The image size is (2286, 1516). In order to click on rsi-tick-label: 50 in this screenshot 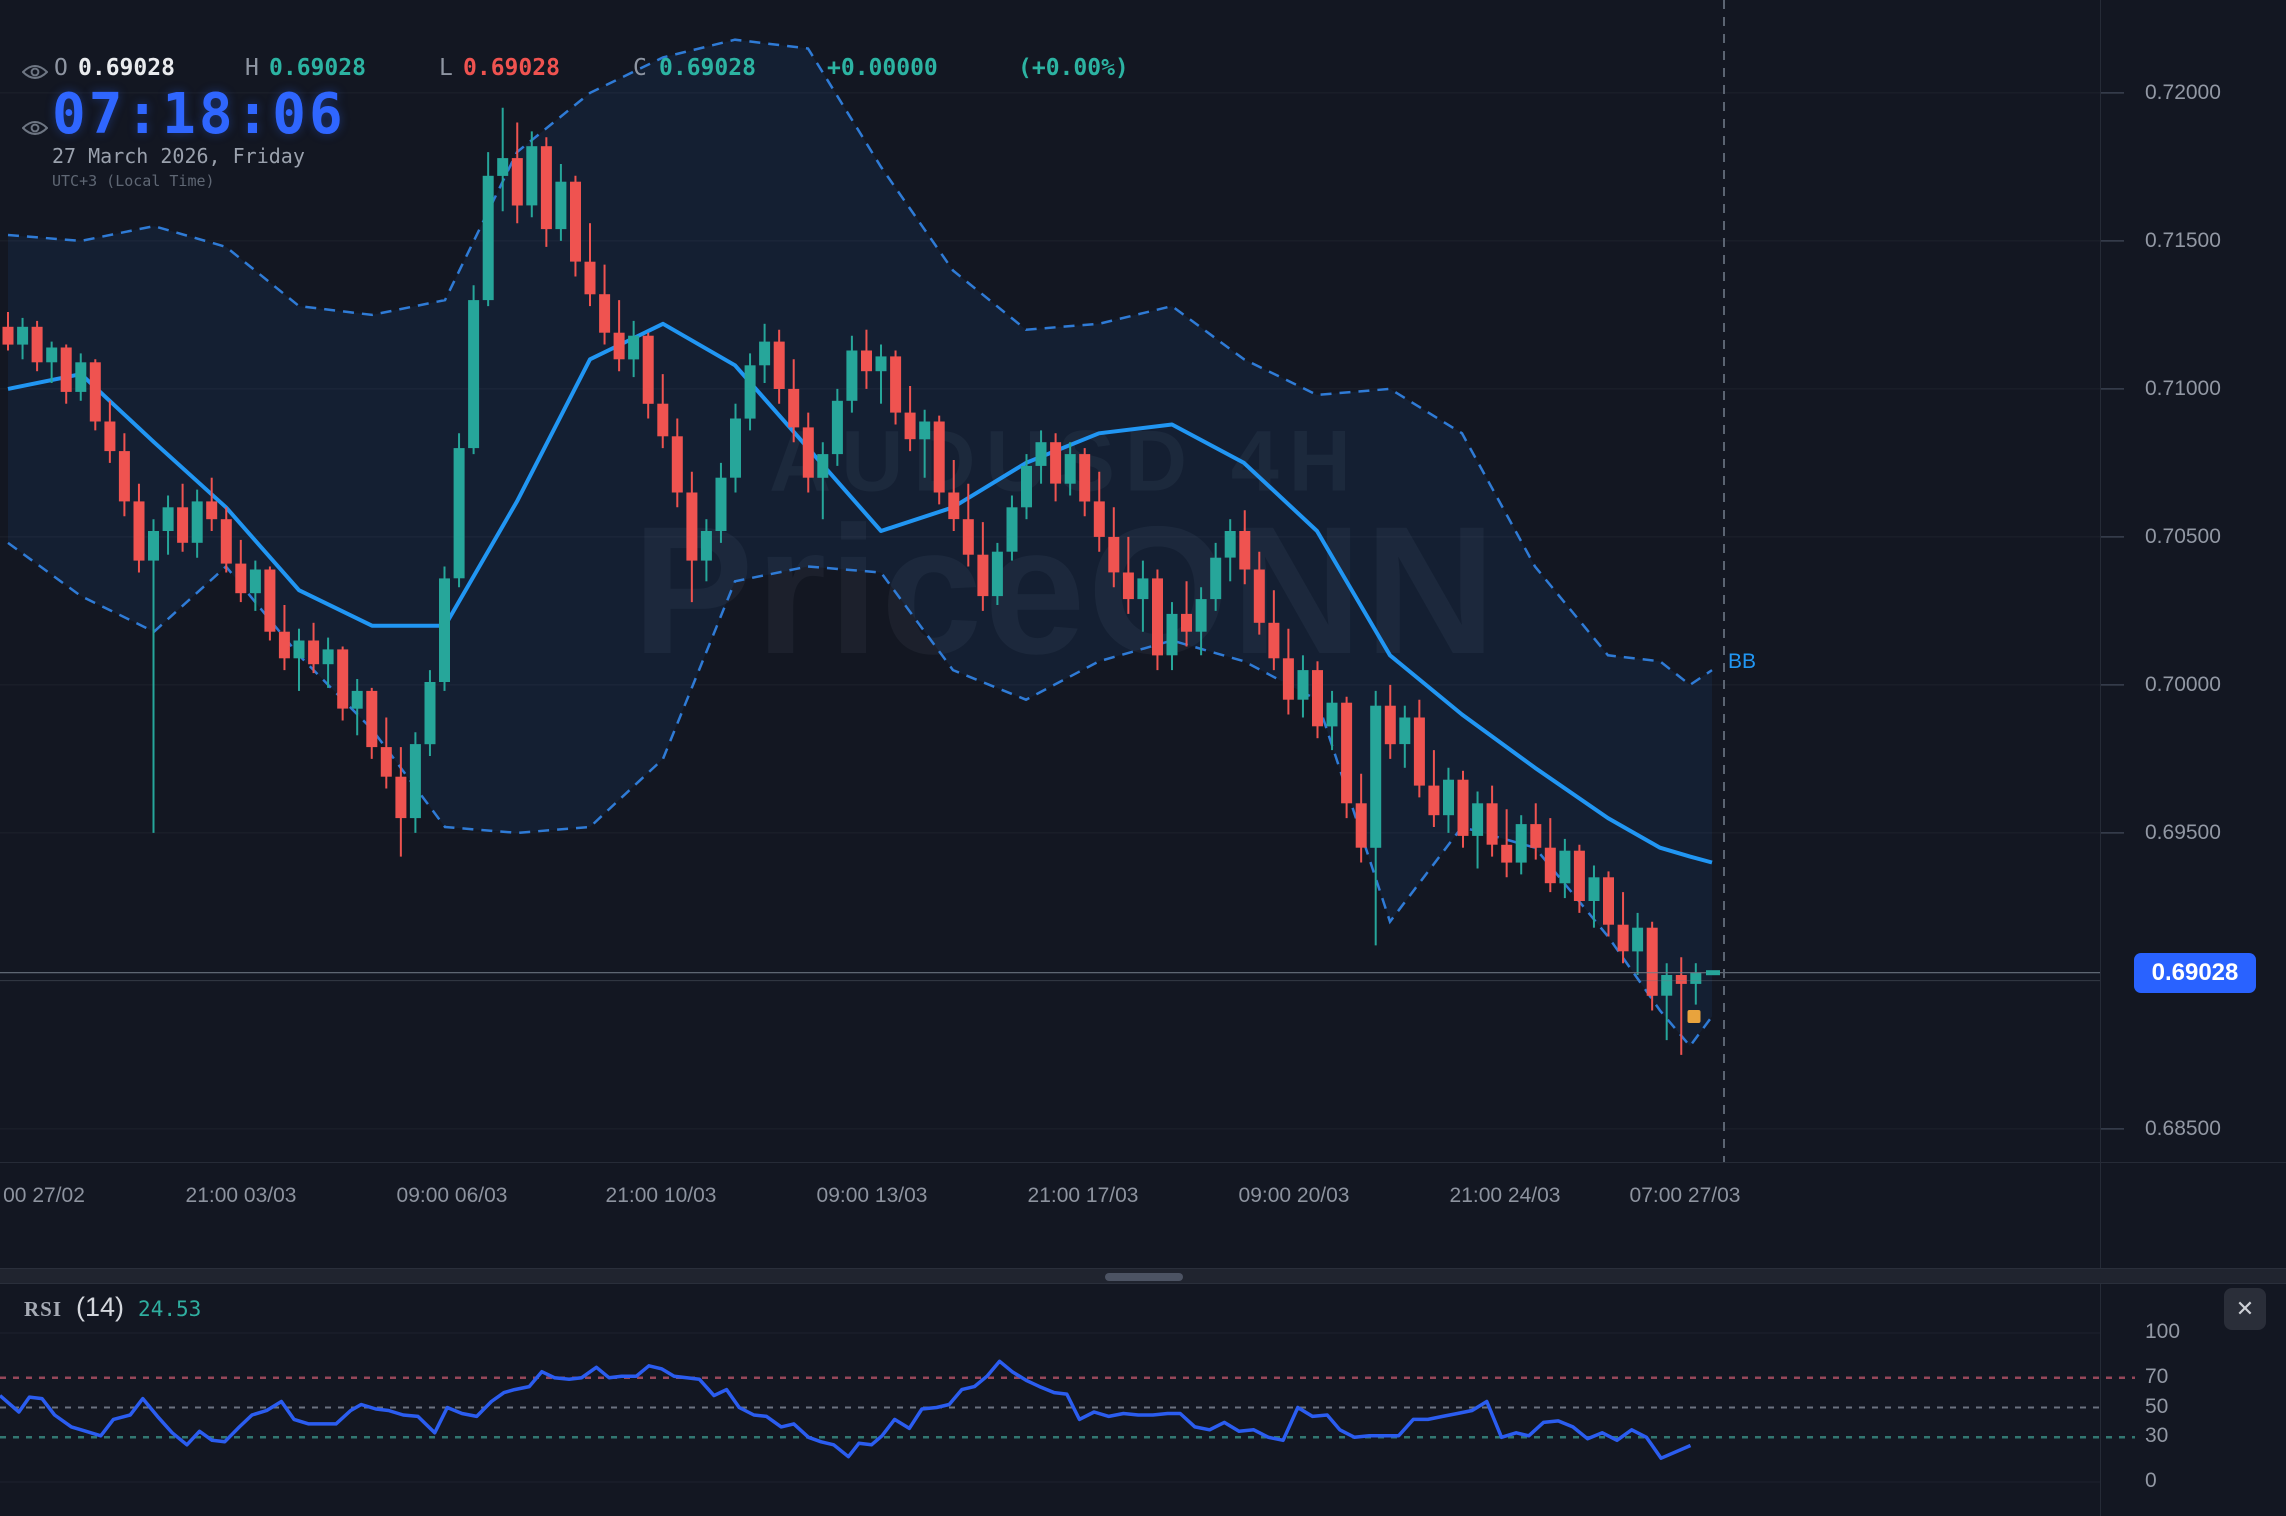, I will do `click(2157, 1406)`.